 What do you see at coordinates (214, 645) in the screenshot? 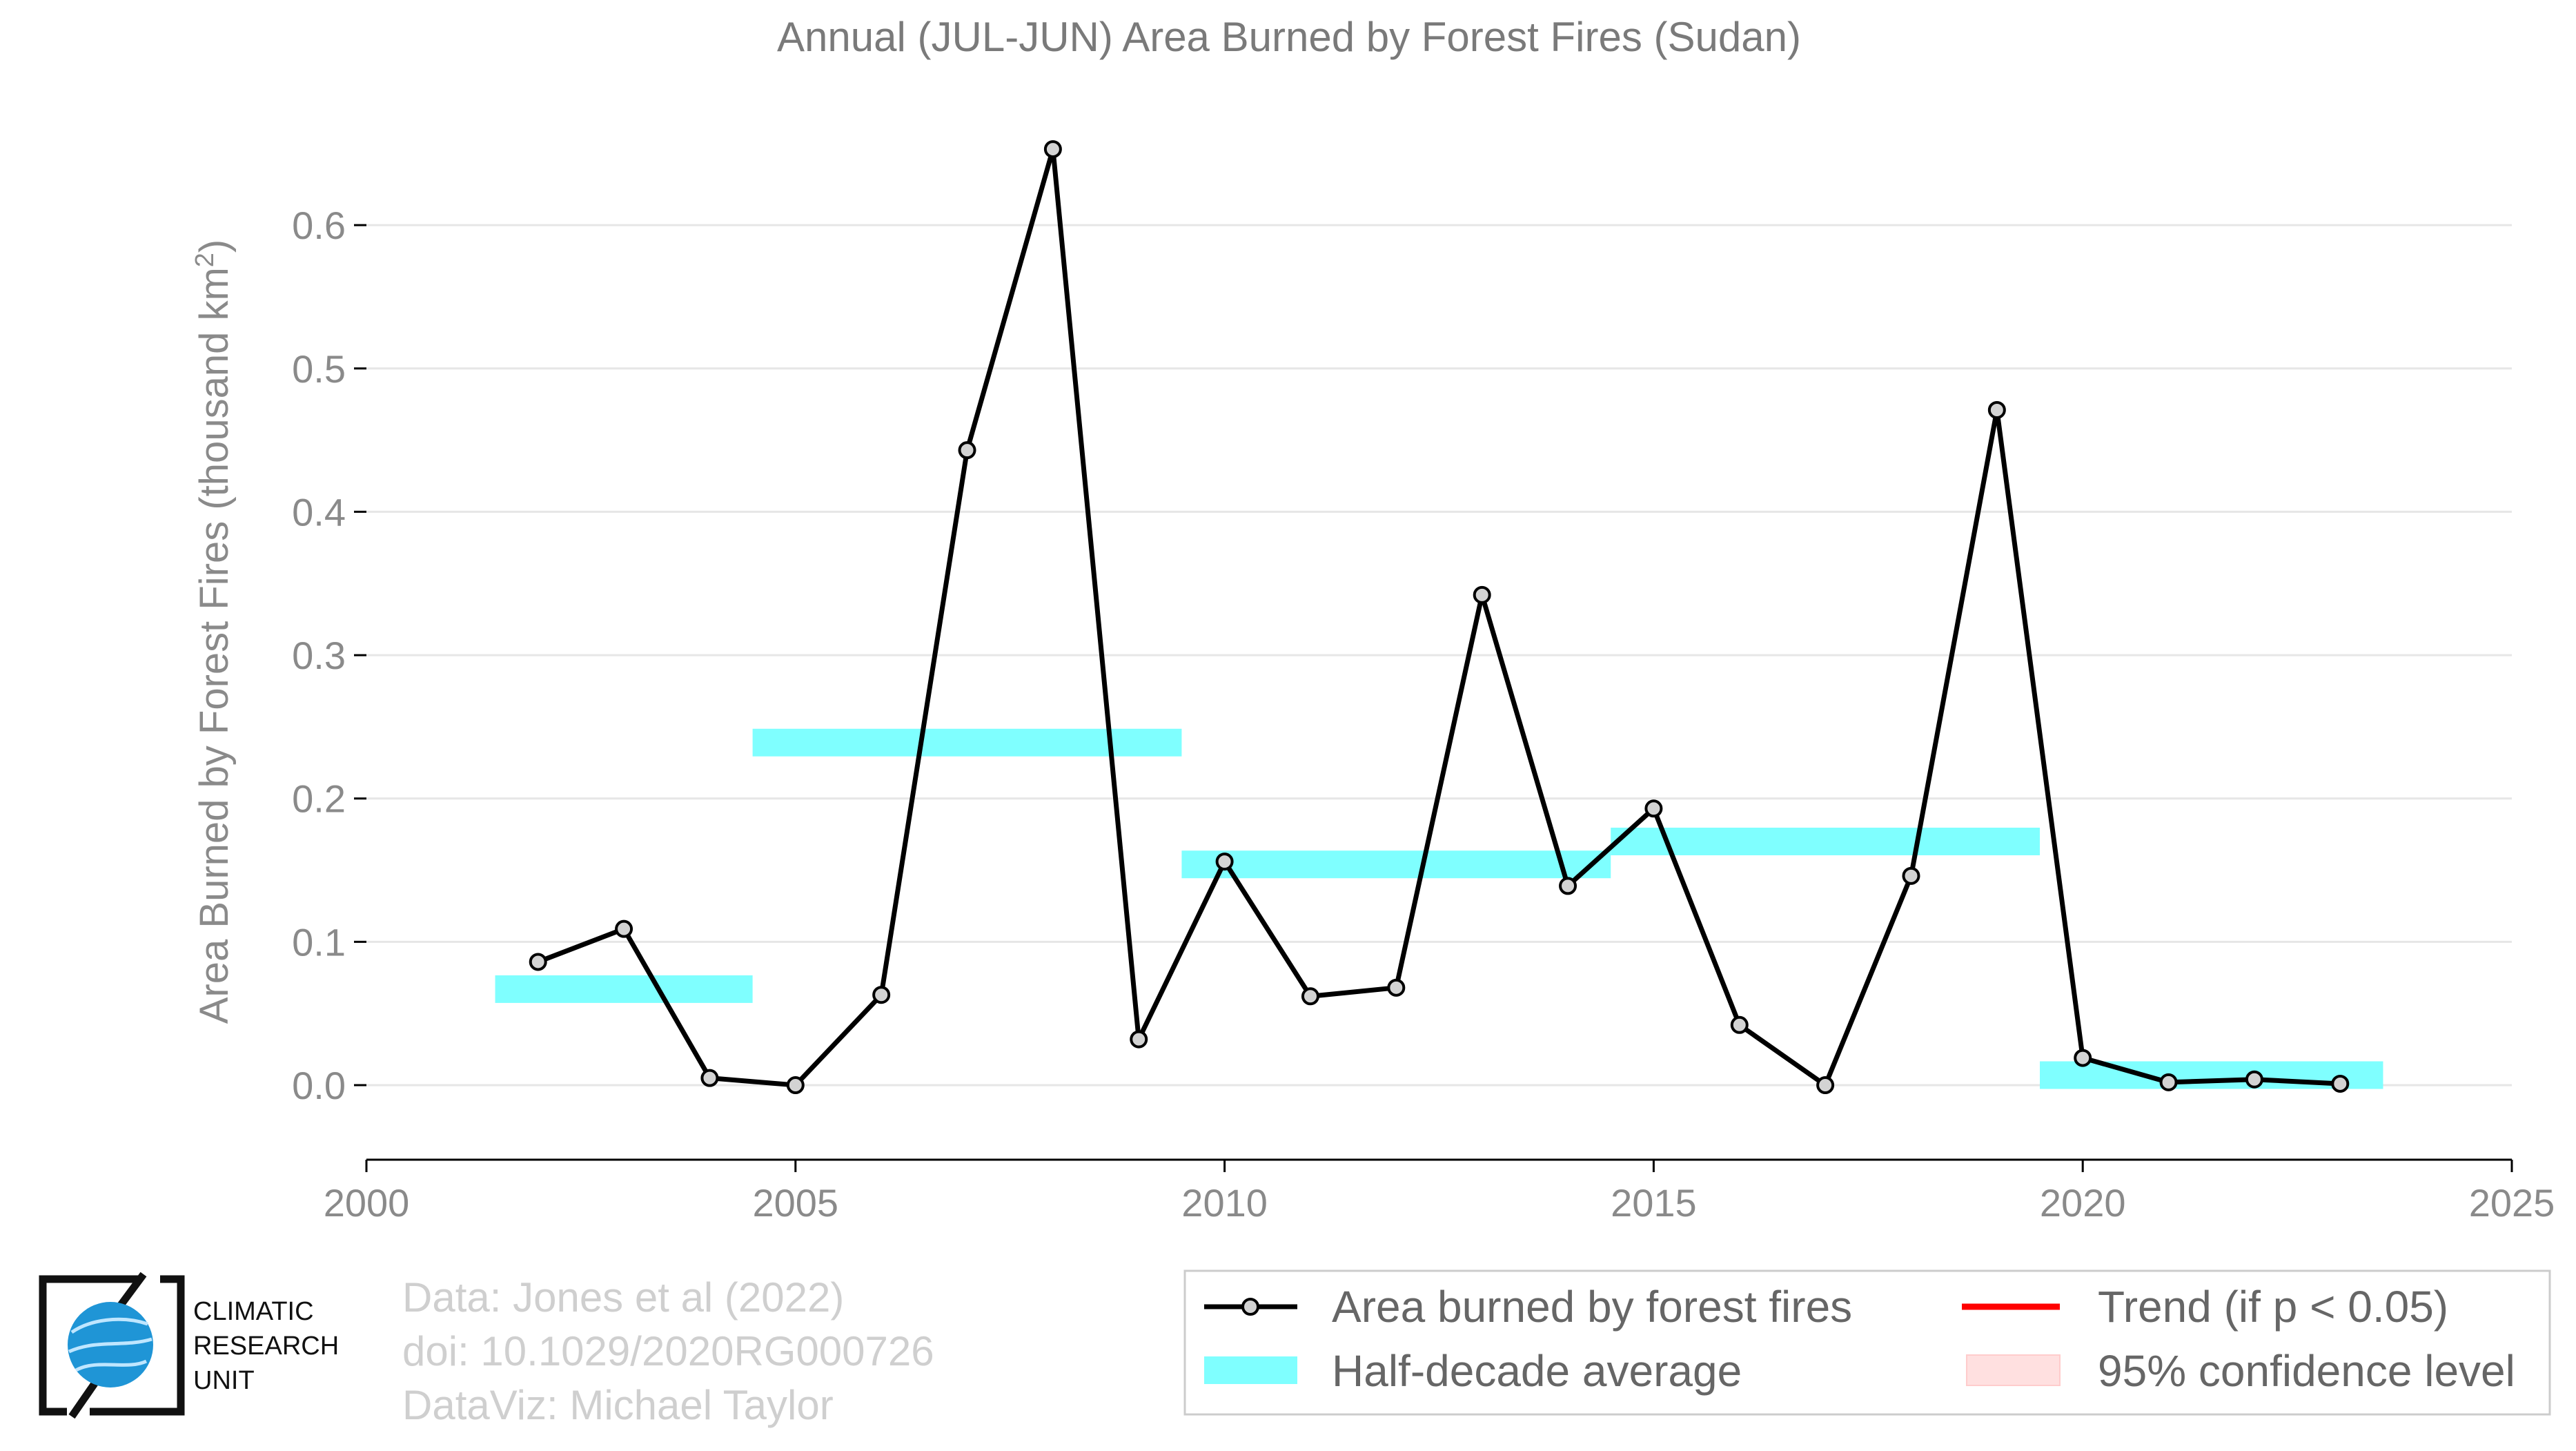
I see `y-axis-label-main: Area Burned by Forest Fires (thousand km` at bounding box center [214, 645].